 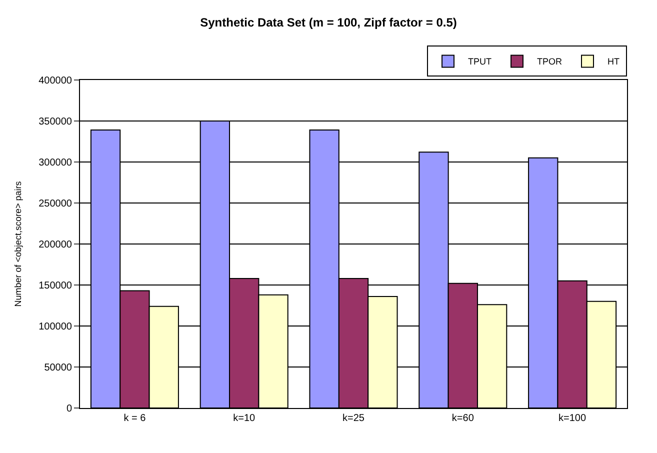 I want to click on legend-label: HT, so click(x=614, y=61).